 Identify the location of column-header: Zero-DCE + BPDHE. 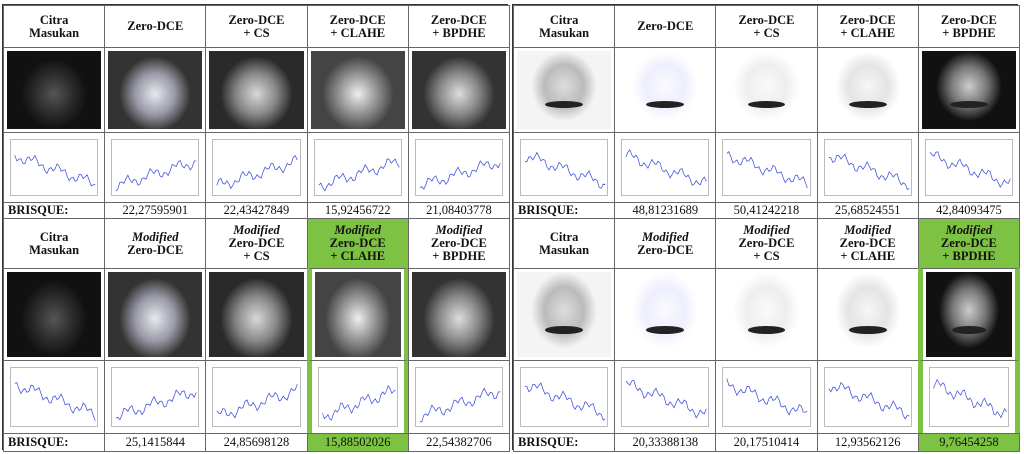
(458, 26).